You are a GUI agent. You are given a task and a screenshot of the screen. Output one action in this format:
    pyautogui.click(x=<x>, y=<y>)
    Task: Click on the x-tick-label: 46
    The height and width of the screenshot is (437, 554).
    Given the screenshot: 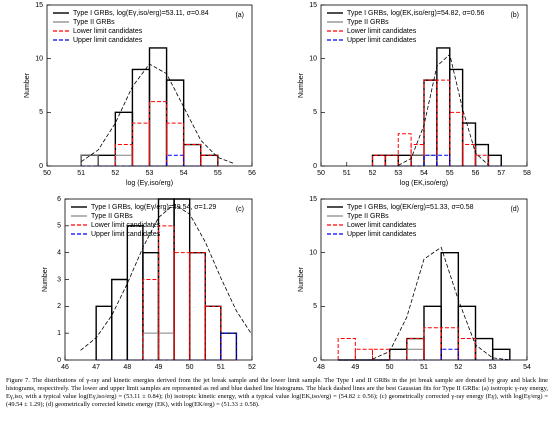 What is the action you would take?
    pyautogui.click(x=65, y=367)
    